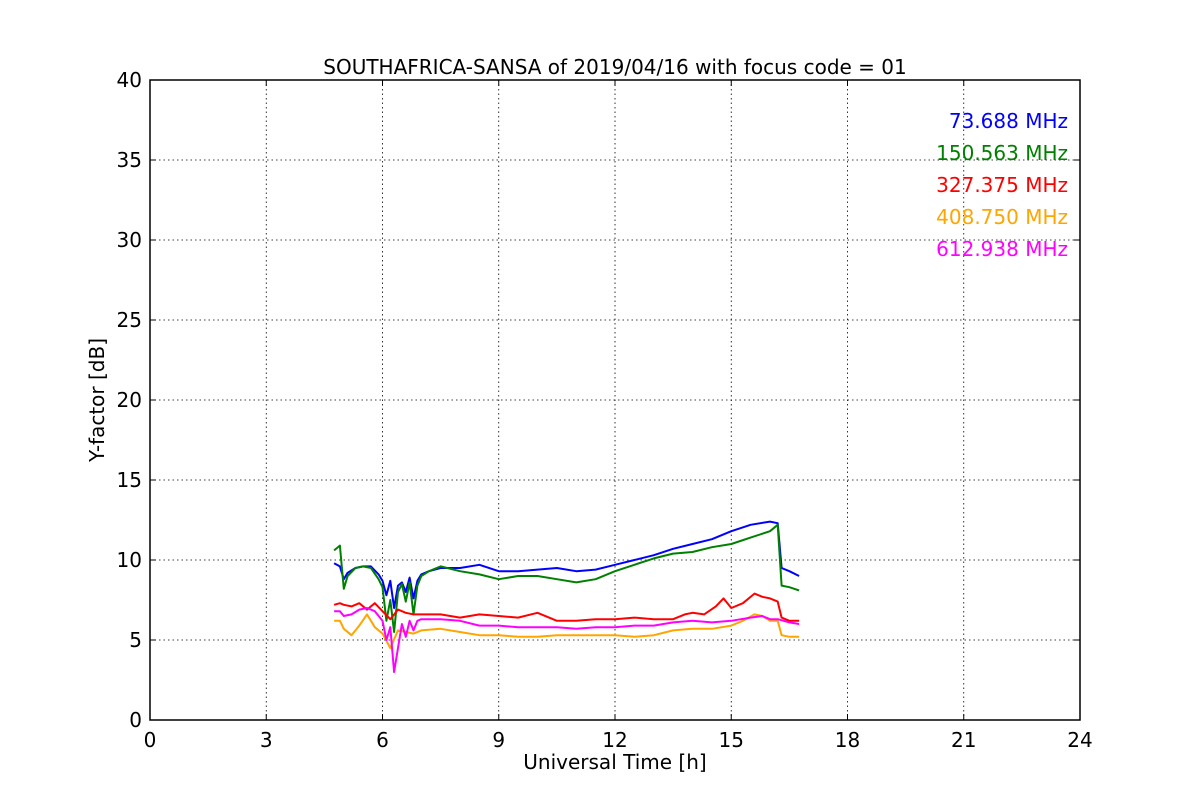 Image resolution: width=1200 pixels, height=800 pixels. What do you see at coordinates (97, 400) in the screenshot?
I see `y-axis-label: Y-factor [dB]` at bounding box center [97, 400].